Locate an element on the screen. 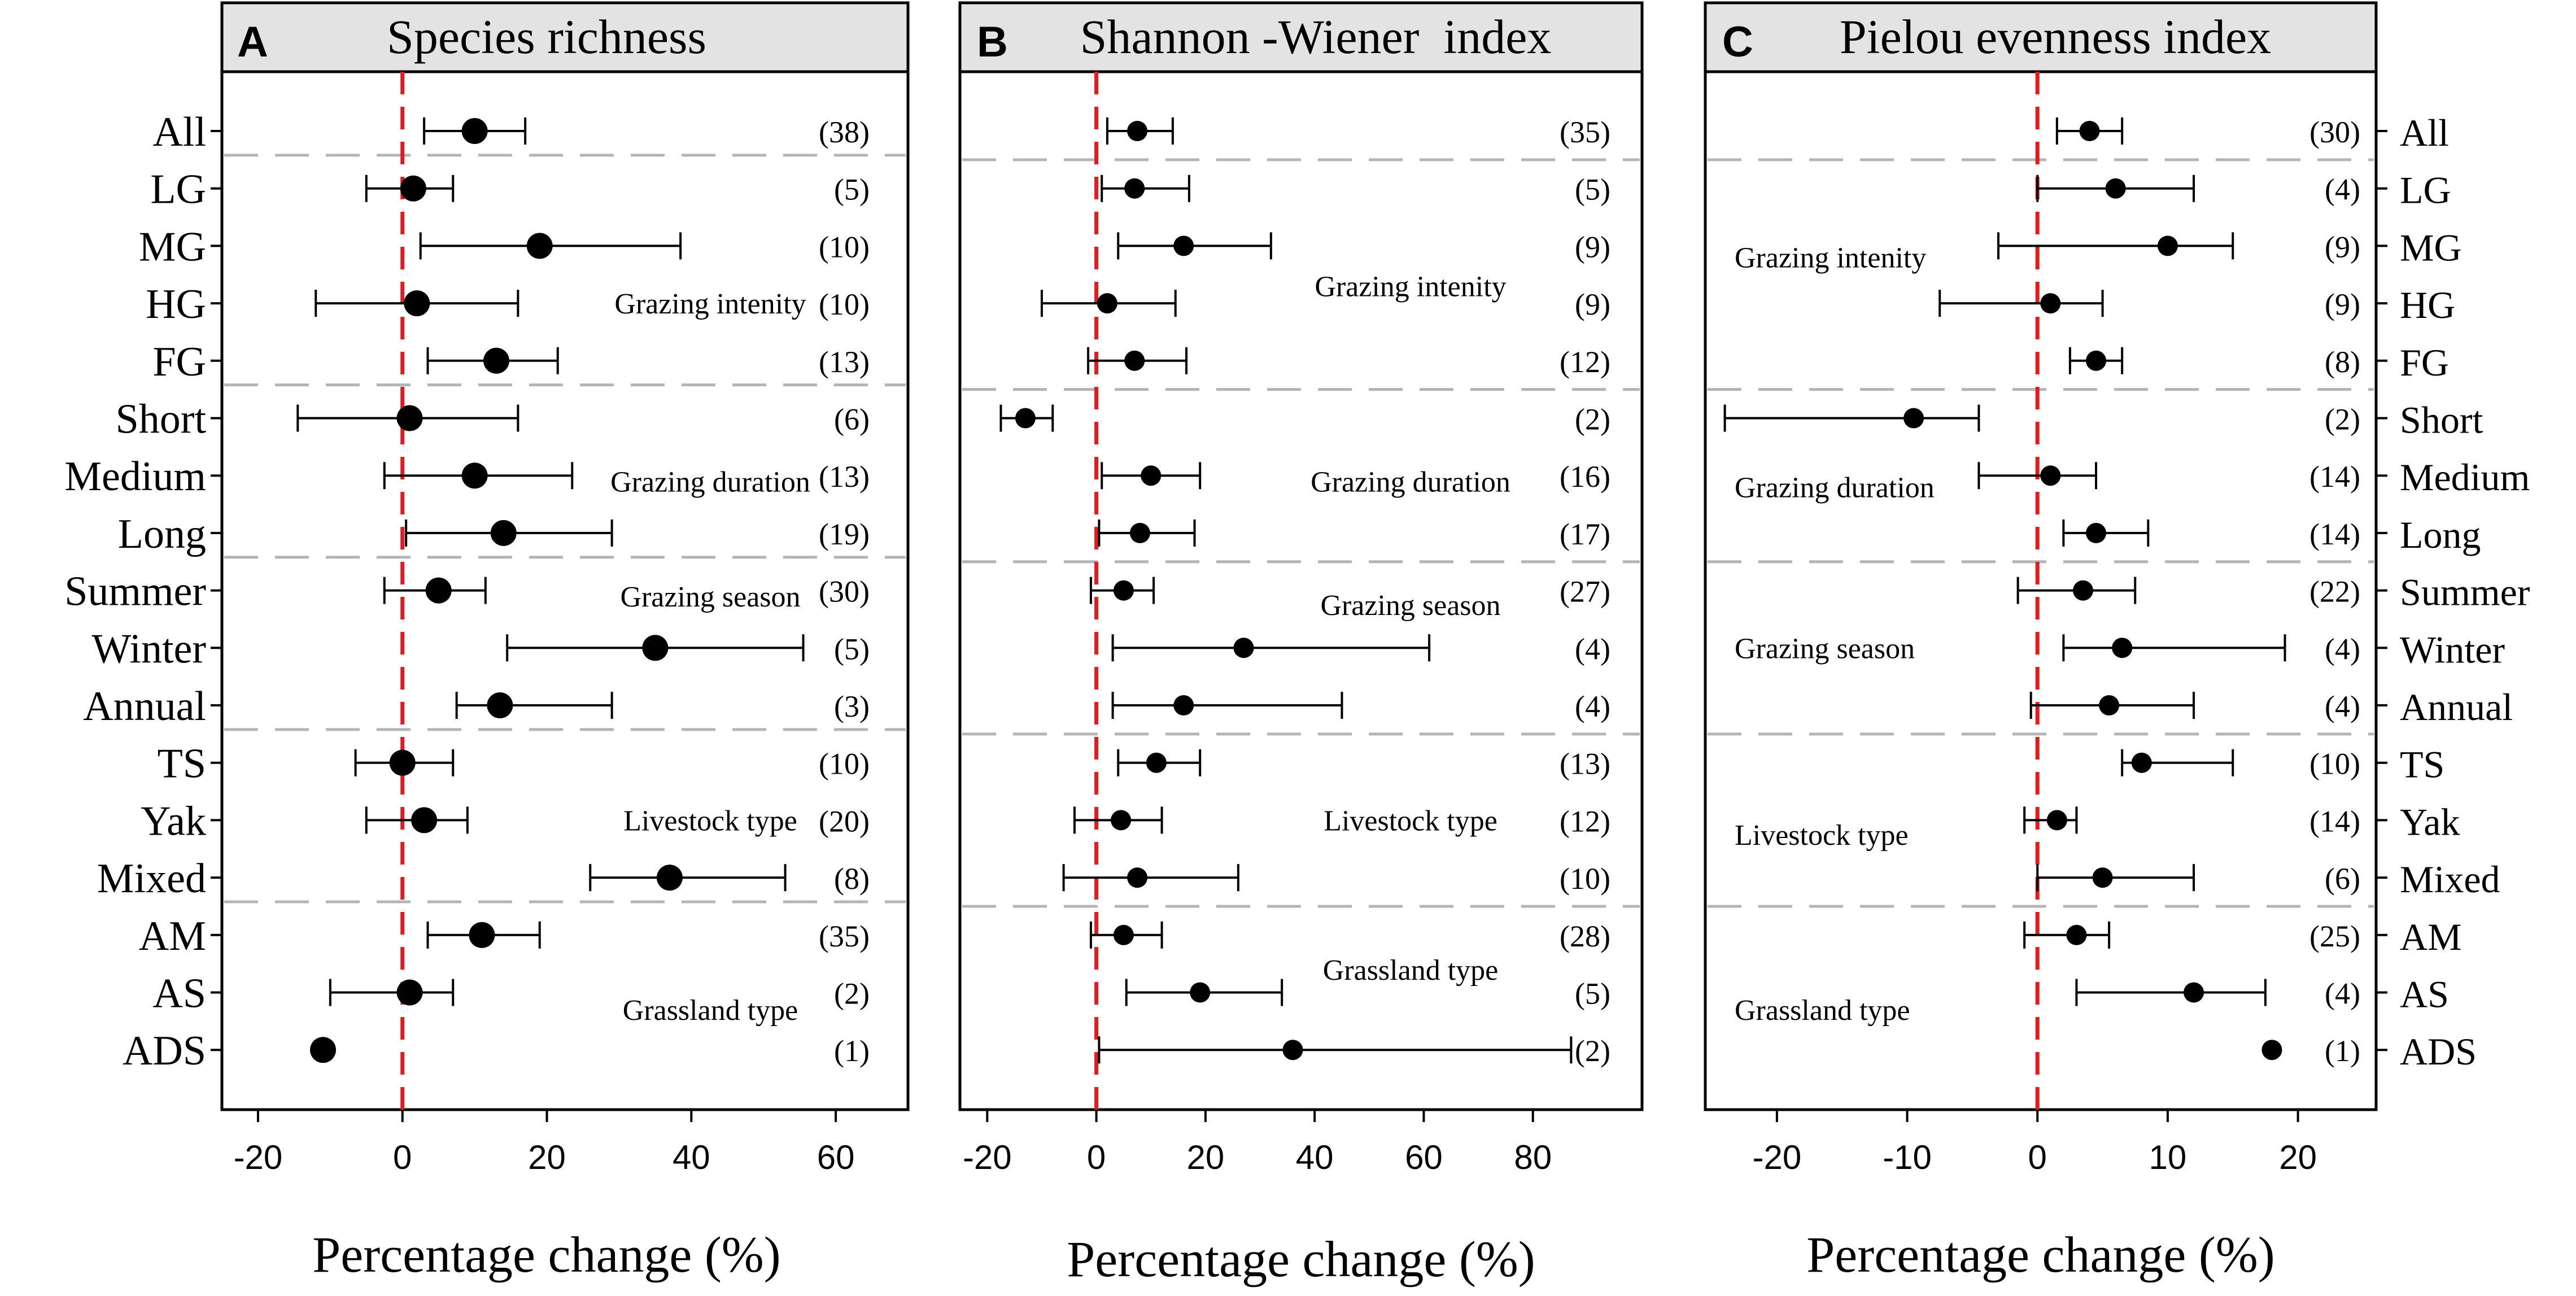  sample-size-label: (2) is located at coordinates (2343, 420).